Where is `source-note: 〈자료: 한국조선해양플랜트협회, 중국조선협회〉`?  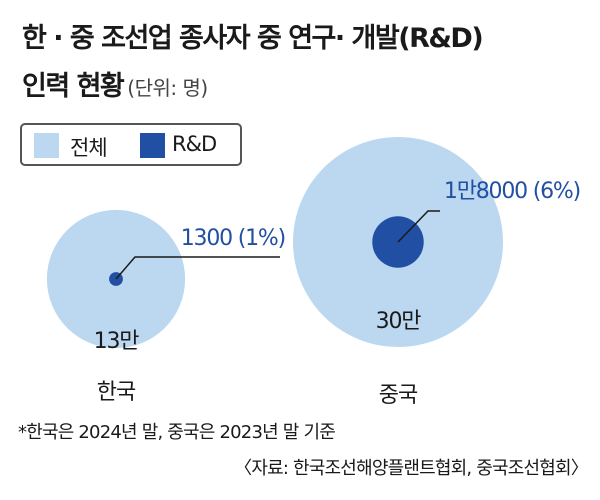 source-note: 〈자료: 한국조선해양플랜트협회, 중국조선협회〉 is located at coordinates (411, 468).